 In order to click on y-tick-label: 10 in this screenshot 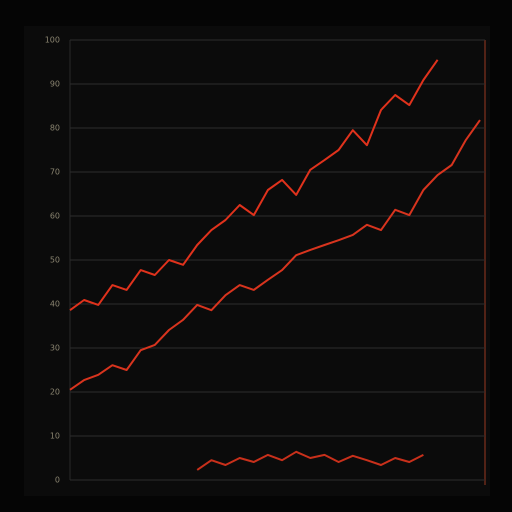, I will do `click(55, 436)`.